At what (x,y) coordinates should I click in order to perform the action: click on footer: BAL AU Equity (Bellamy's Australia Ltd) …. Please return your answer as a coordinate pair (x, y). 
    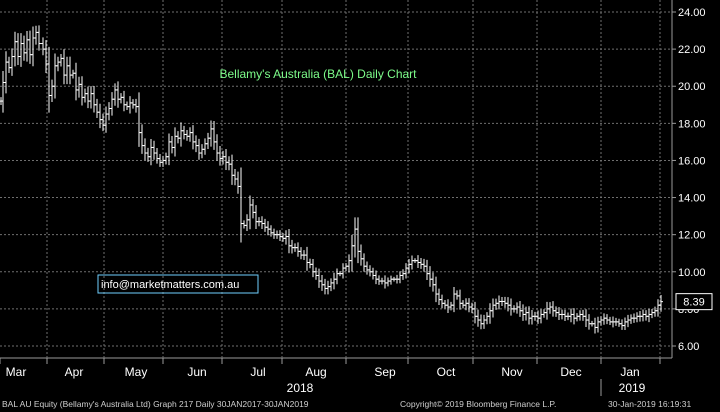
    Looking at the image, I should click on (360, 404).